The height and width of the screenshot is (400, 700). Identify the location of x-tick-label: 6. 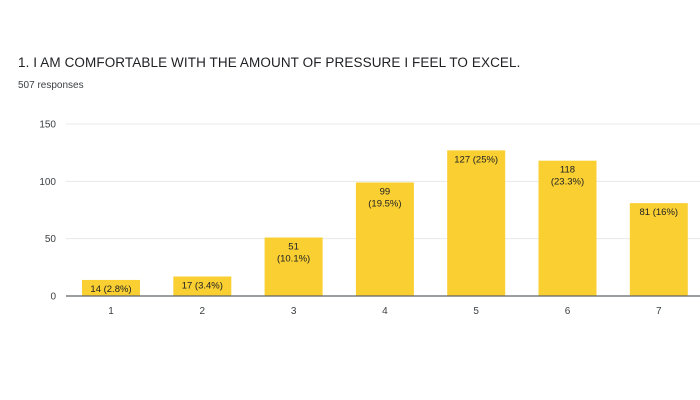
(568, 311).